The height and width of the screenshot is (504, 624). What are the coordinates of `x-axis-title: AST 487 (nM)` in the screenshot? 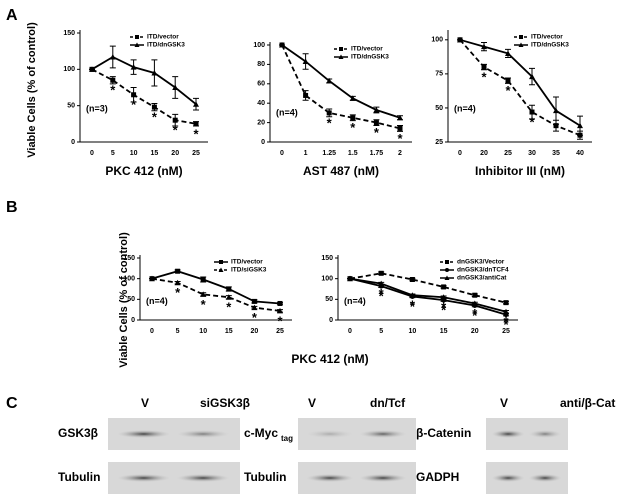 It's located at (341, 171).